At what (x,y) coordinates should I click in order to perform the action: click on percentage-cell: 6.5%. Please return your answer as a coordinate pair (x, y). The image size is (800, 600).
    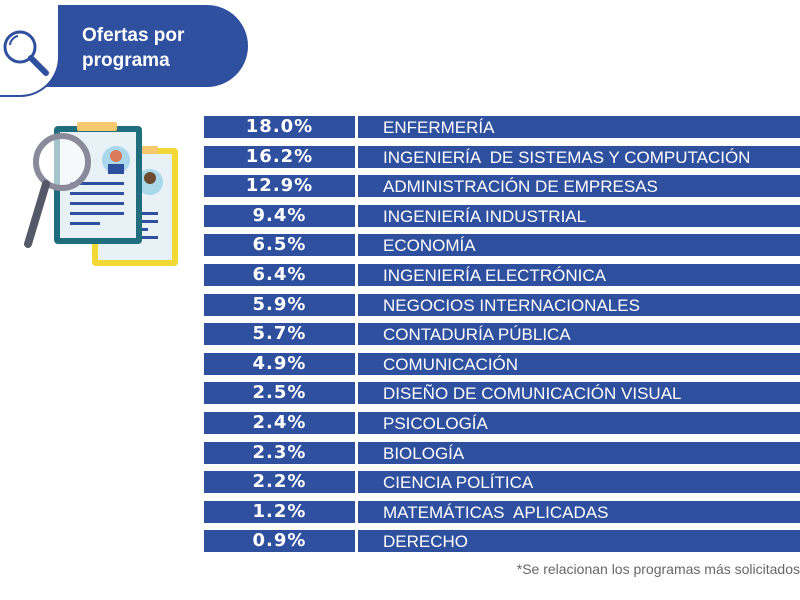
    Looking at the image, I should click on (279, 245).